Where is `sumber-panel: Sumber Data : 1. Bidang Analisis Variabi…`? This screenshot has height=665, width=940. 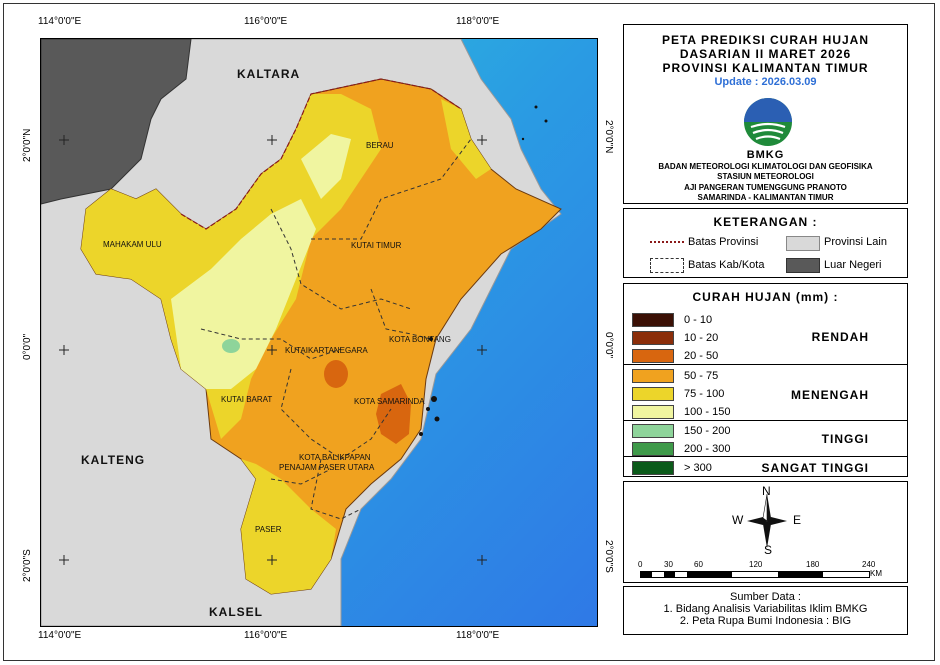 sumber-panel: Sumber Data : 1. Bidang Analisis Variabi… is located at coordinates (765, 610).